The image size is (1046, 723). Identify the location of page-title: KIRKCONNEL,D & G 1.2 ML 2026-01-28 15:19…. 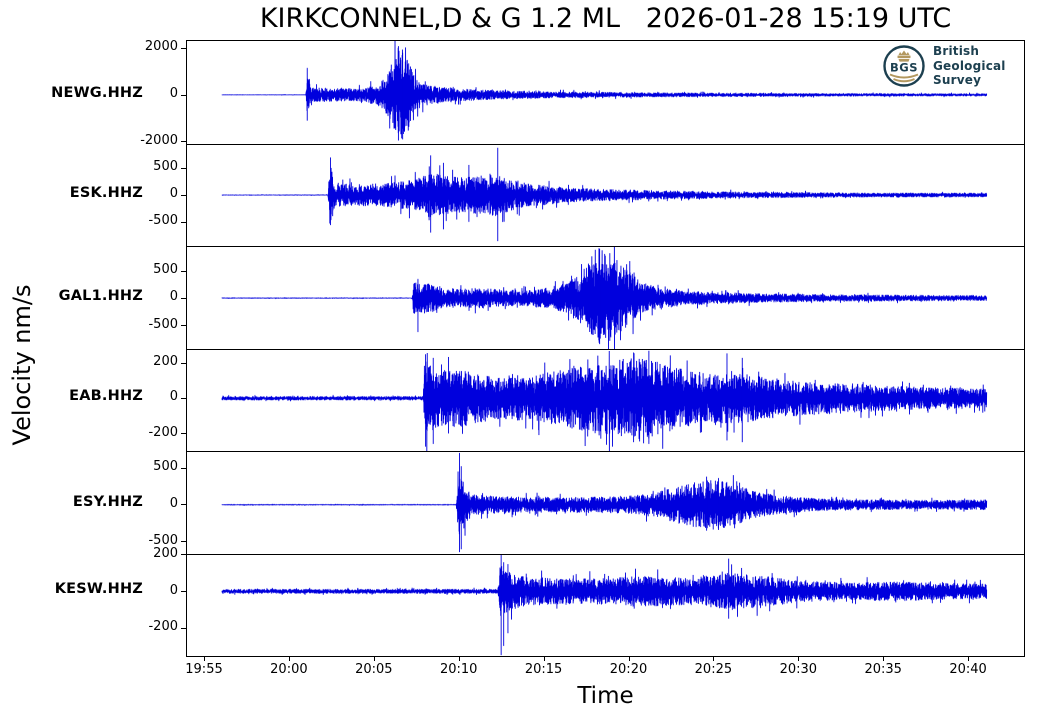
(605, 18).